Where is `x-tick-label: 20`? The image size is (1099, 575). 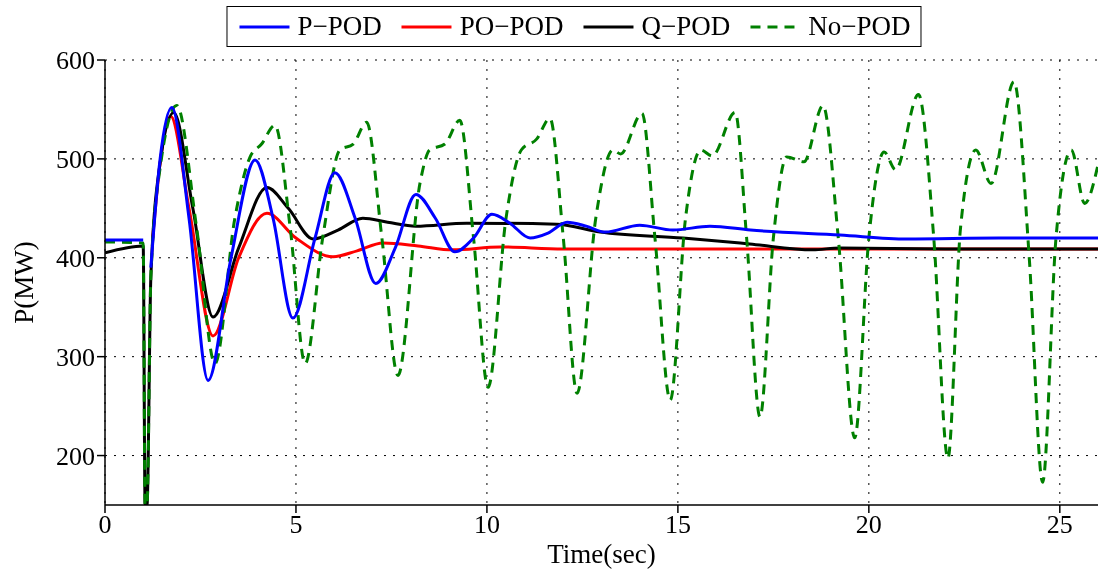 x-tick-label: 20 is located at coordinates (868, 525).